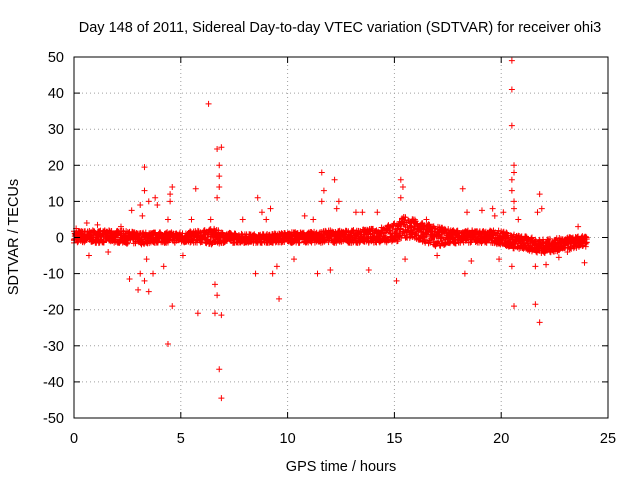  What do you see at coordinates (14, 237) in the screenshot?
I see `y-axis-label: SDTVAR / TECUs` at bounding box center [14, 237].